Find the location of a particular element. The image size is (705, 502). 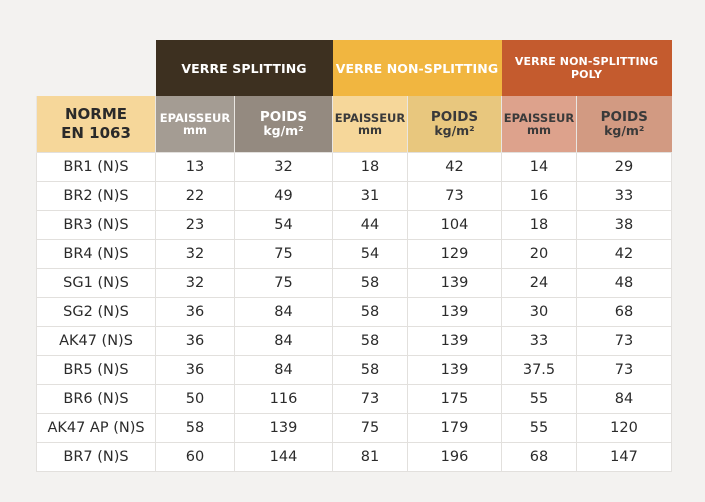

splitting-epaisseur-header: EPAISSEUR mm is located at coordinates (195, 124).